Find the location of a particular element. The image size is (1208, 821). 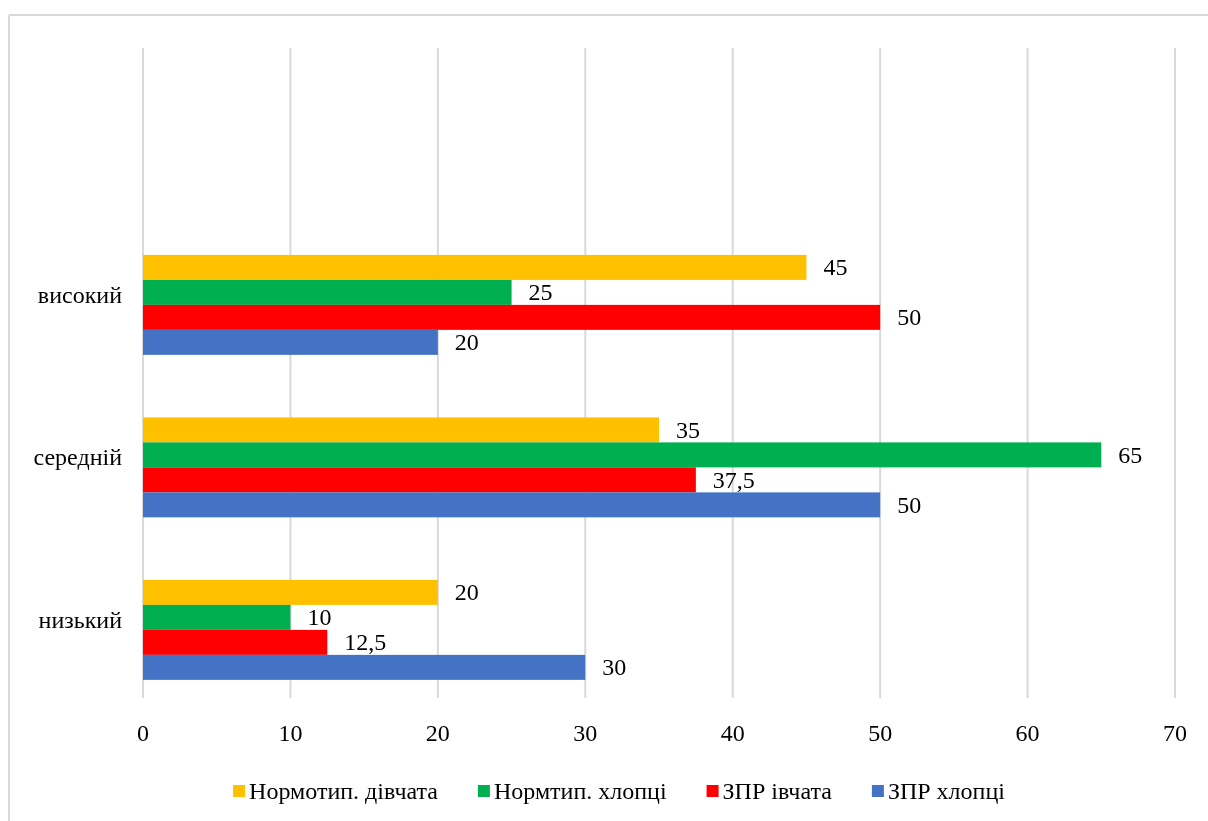

y-tick-label: середній is located at coordinates (78, 457).